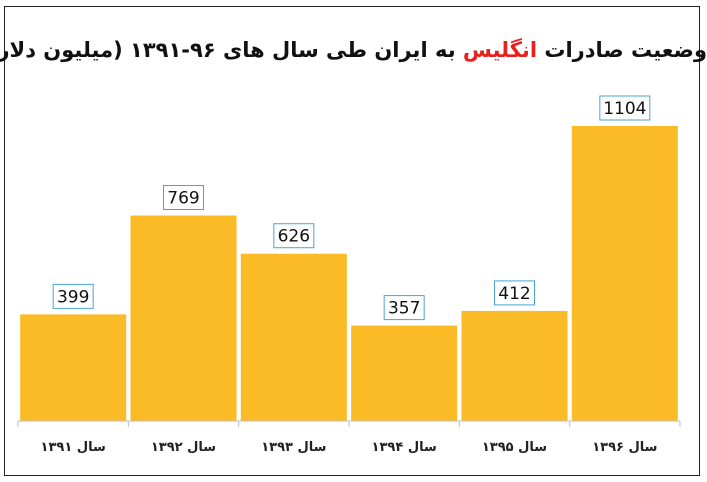  What do you see at coordinates (624, 447) in the screenshot?
I see `x-tick-label-6: سال ۱۳۹۶` at bounding box center [624, 447].